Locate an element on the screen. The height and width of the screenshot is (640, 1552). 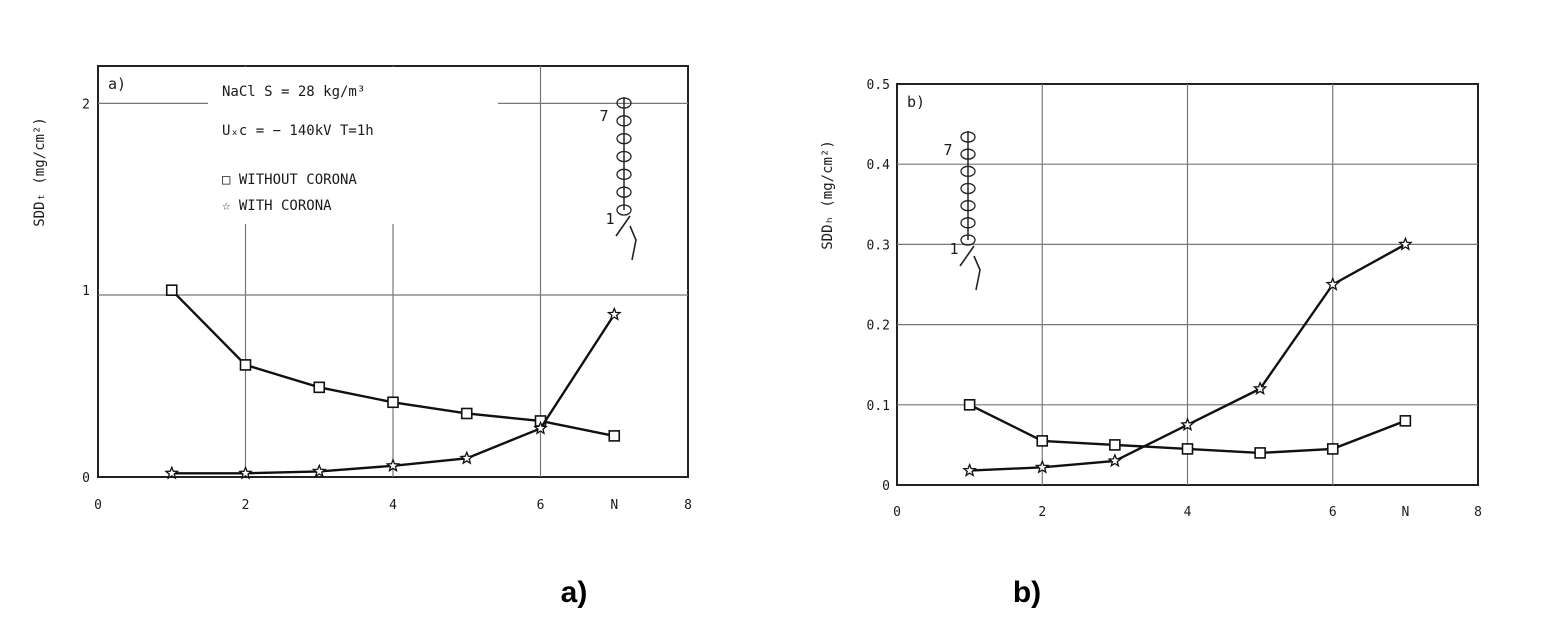
y-tick-label: 0.3 is located at coordinates (878, 245).